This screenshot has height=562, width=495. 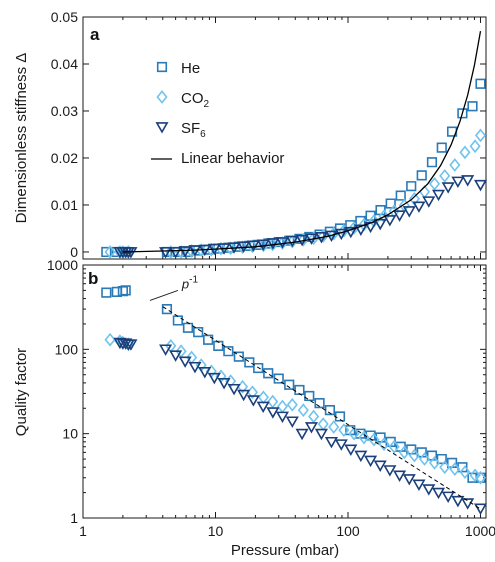 I want to click on annotation-leader, so click(x=164, y=295).